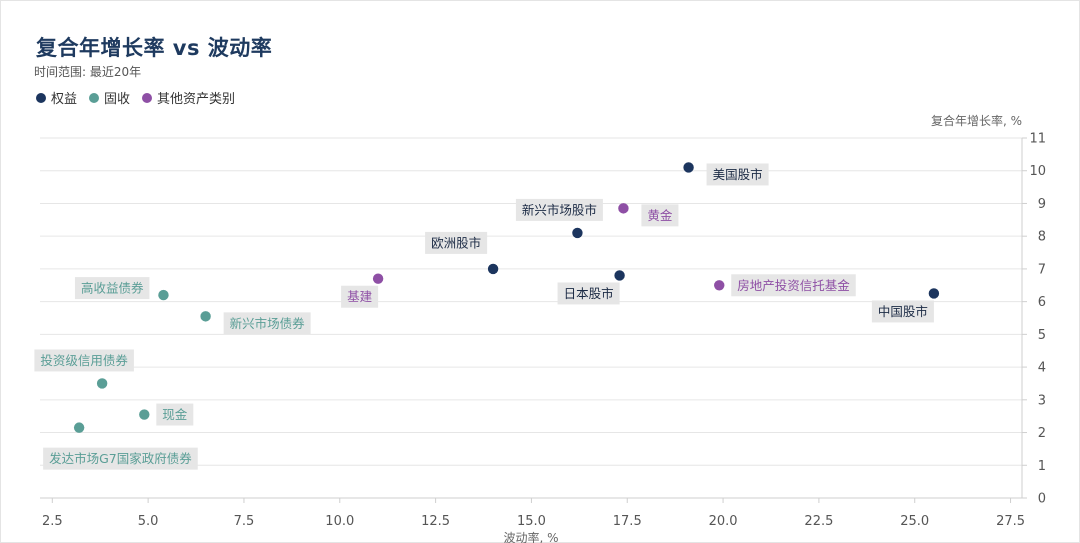 This screenshot has height=543, width=1080. What do you see at coordinates (52, 521) in the screenshot?
I see `x-tick-label: 2.5` at bounding box center [52, 521].